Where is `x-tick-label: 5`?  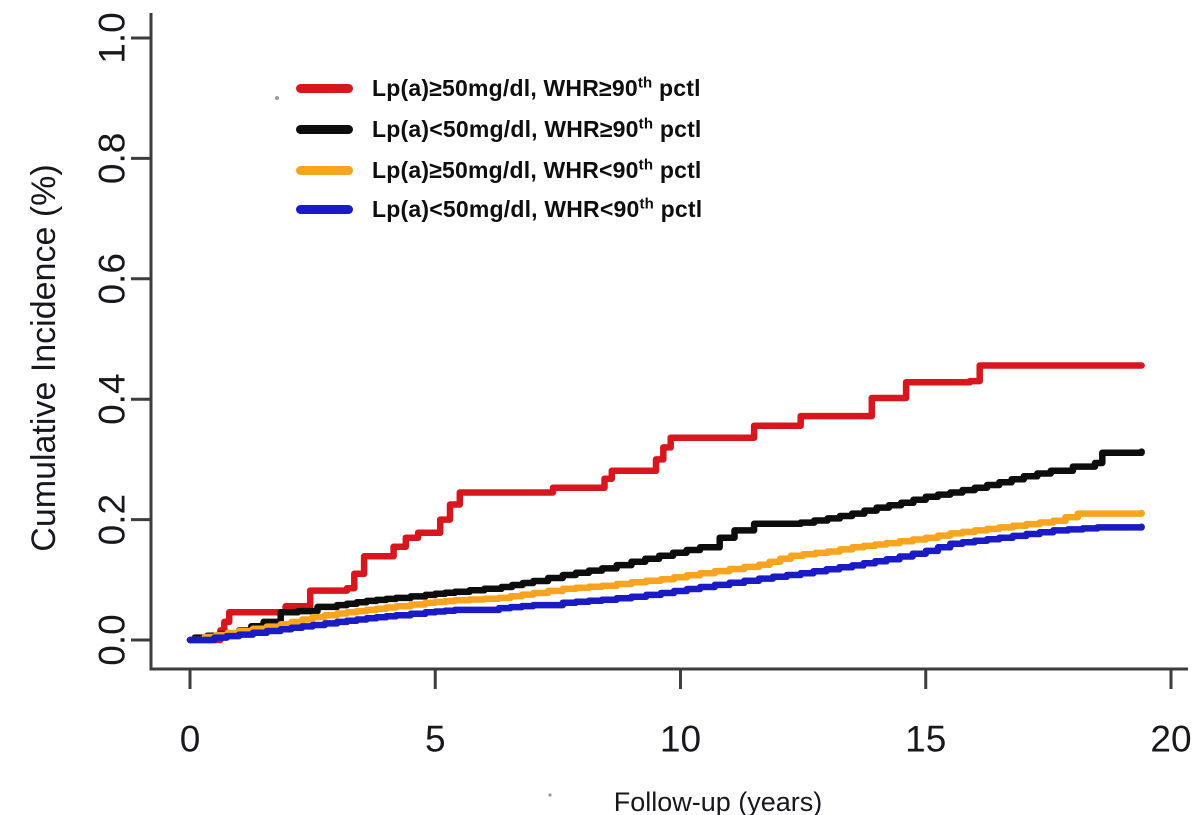
x-tick-label: 5 is located at coordinates (435, 739).